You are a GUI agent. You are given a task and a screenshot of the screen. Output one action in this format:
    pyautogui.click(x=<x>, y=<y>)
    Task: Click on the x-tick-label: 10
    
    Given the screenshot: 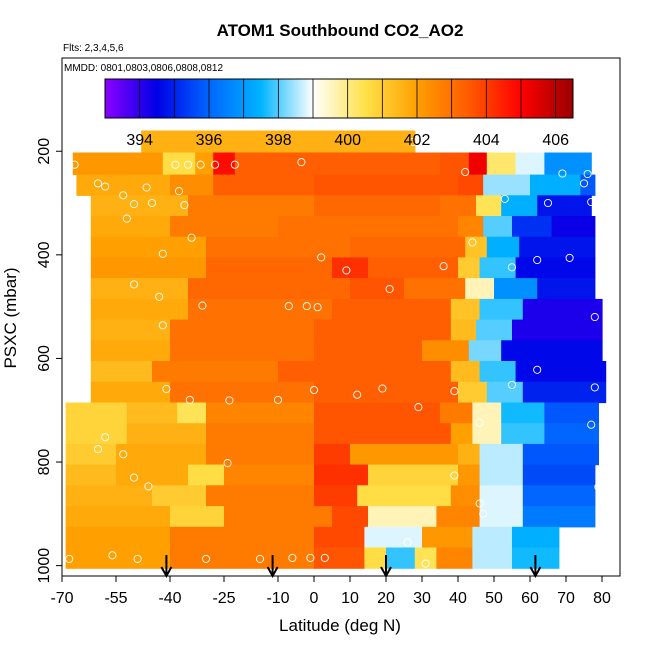 What is the action you would take?
    pyautogui.click(x=350, y=598)
    